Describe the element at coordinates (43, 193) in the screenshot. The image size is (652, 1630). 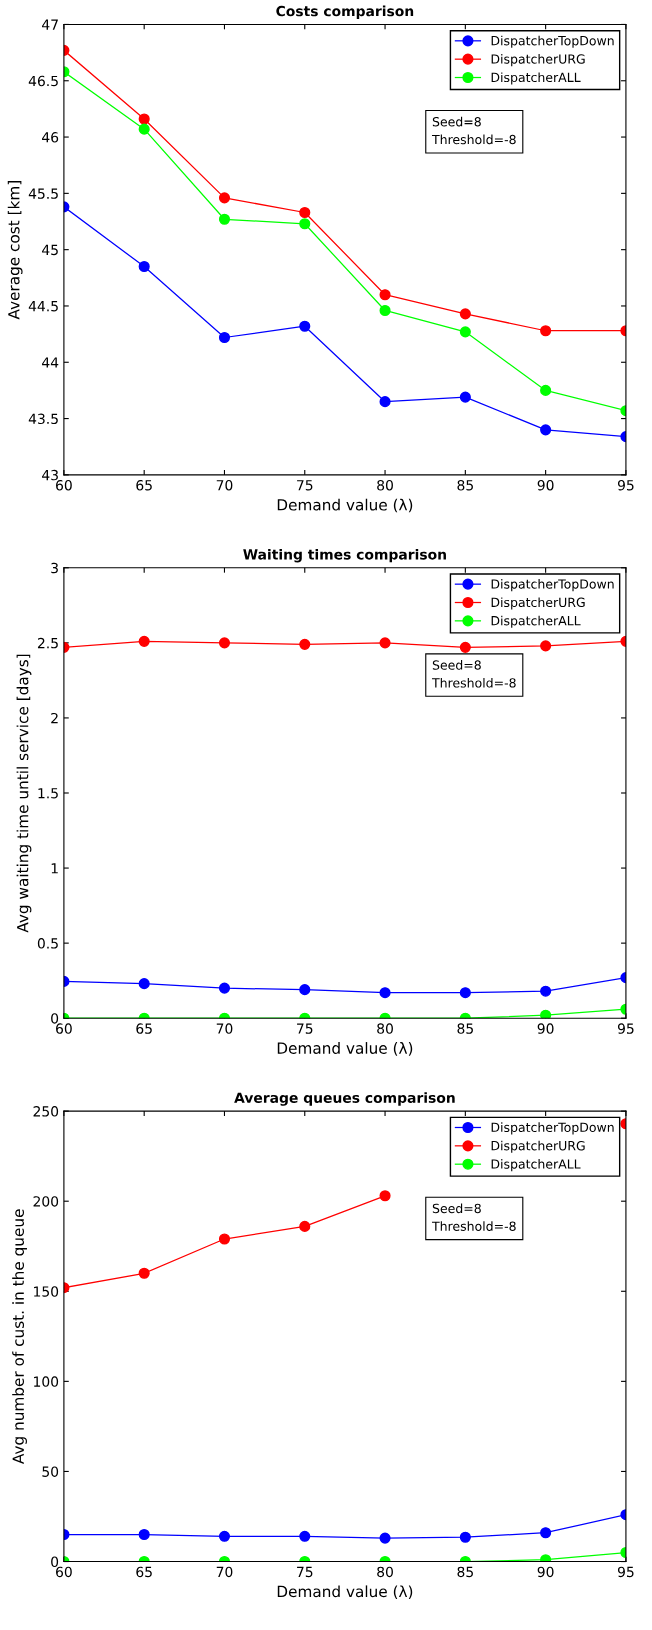
I see `y-tick-label: 45.5` at that location.